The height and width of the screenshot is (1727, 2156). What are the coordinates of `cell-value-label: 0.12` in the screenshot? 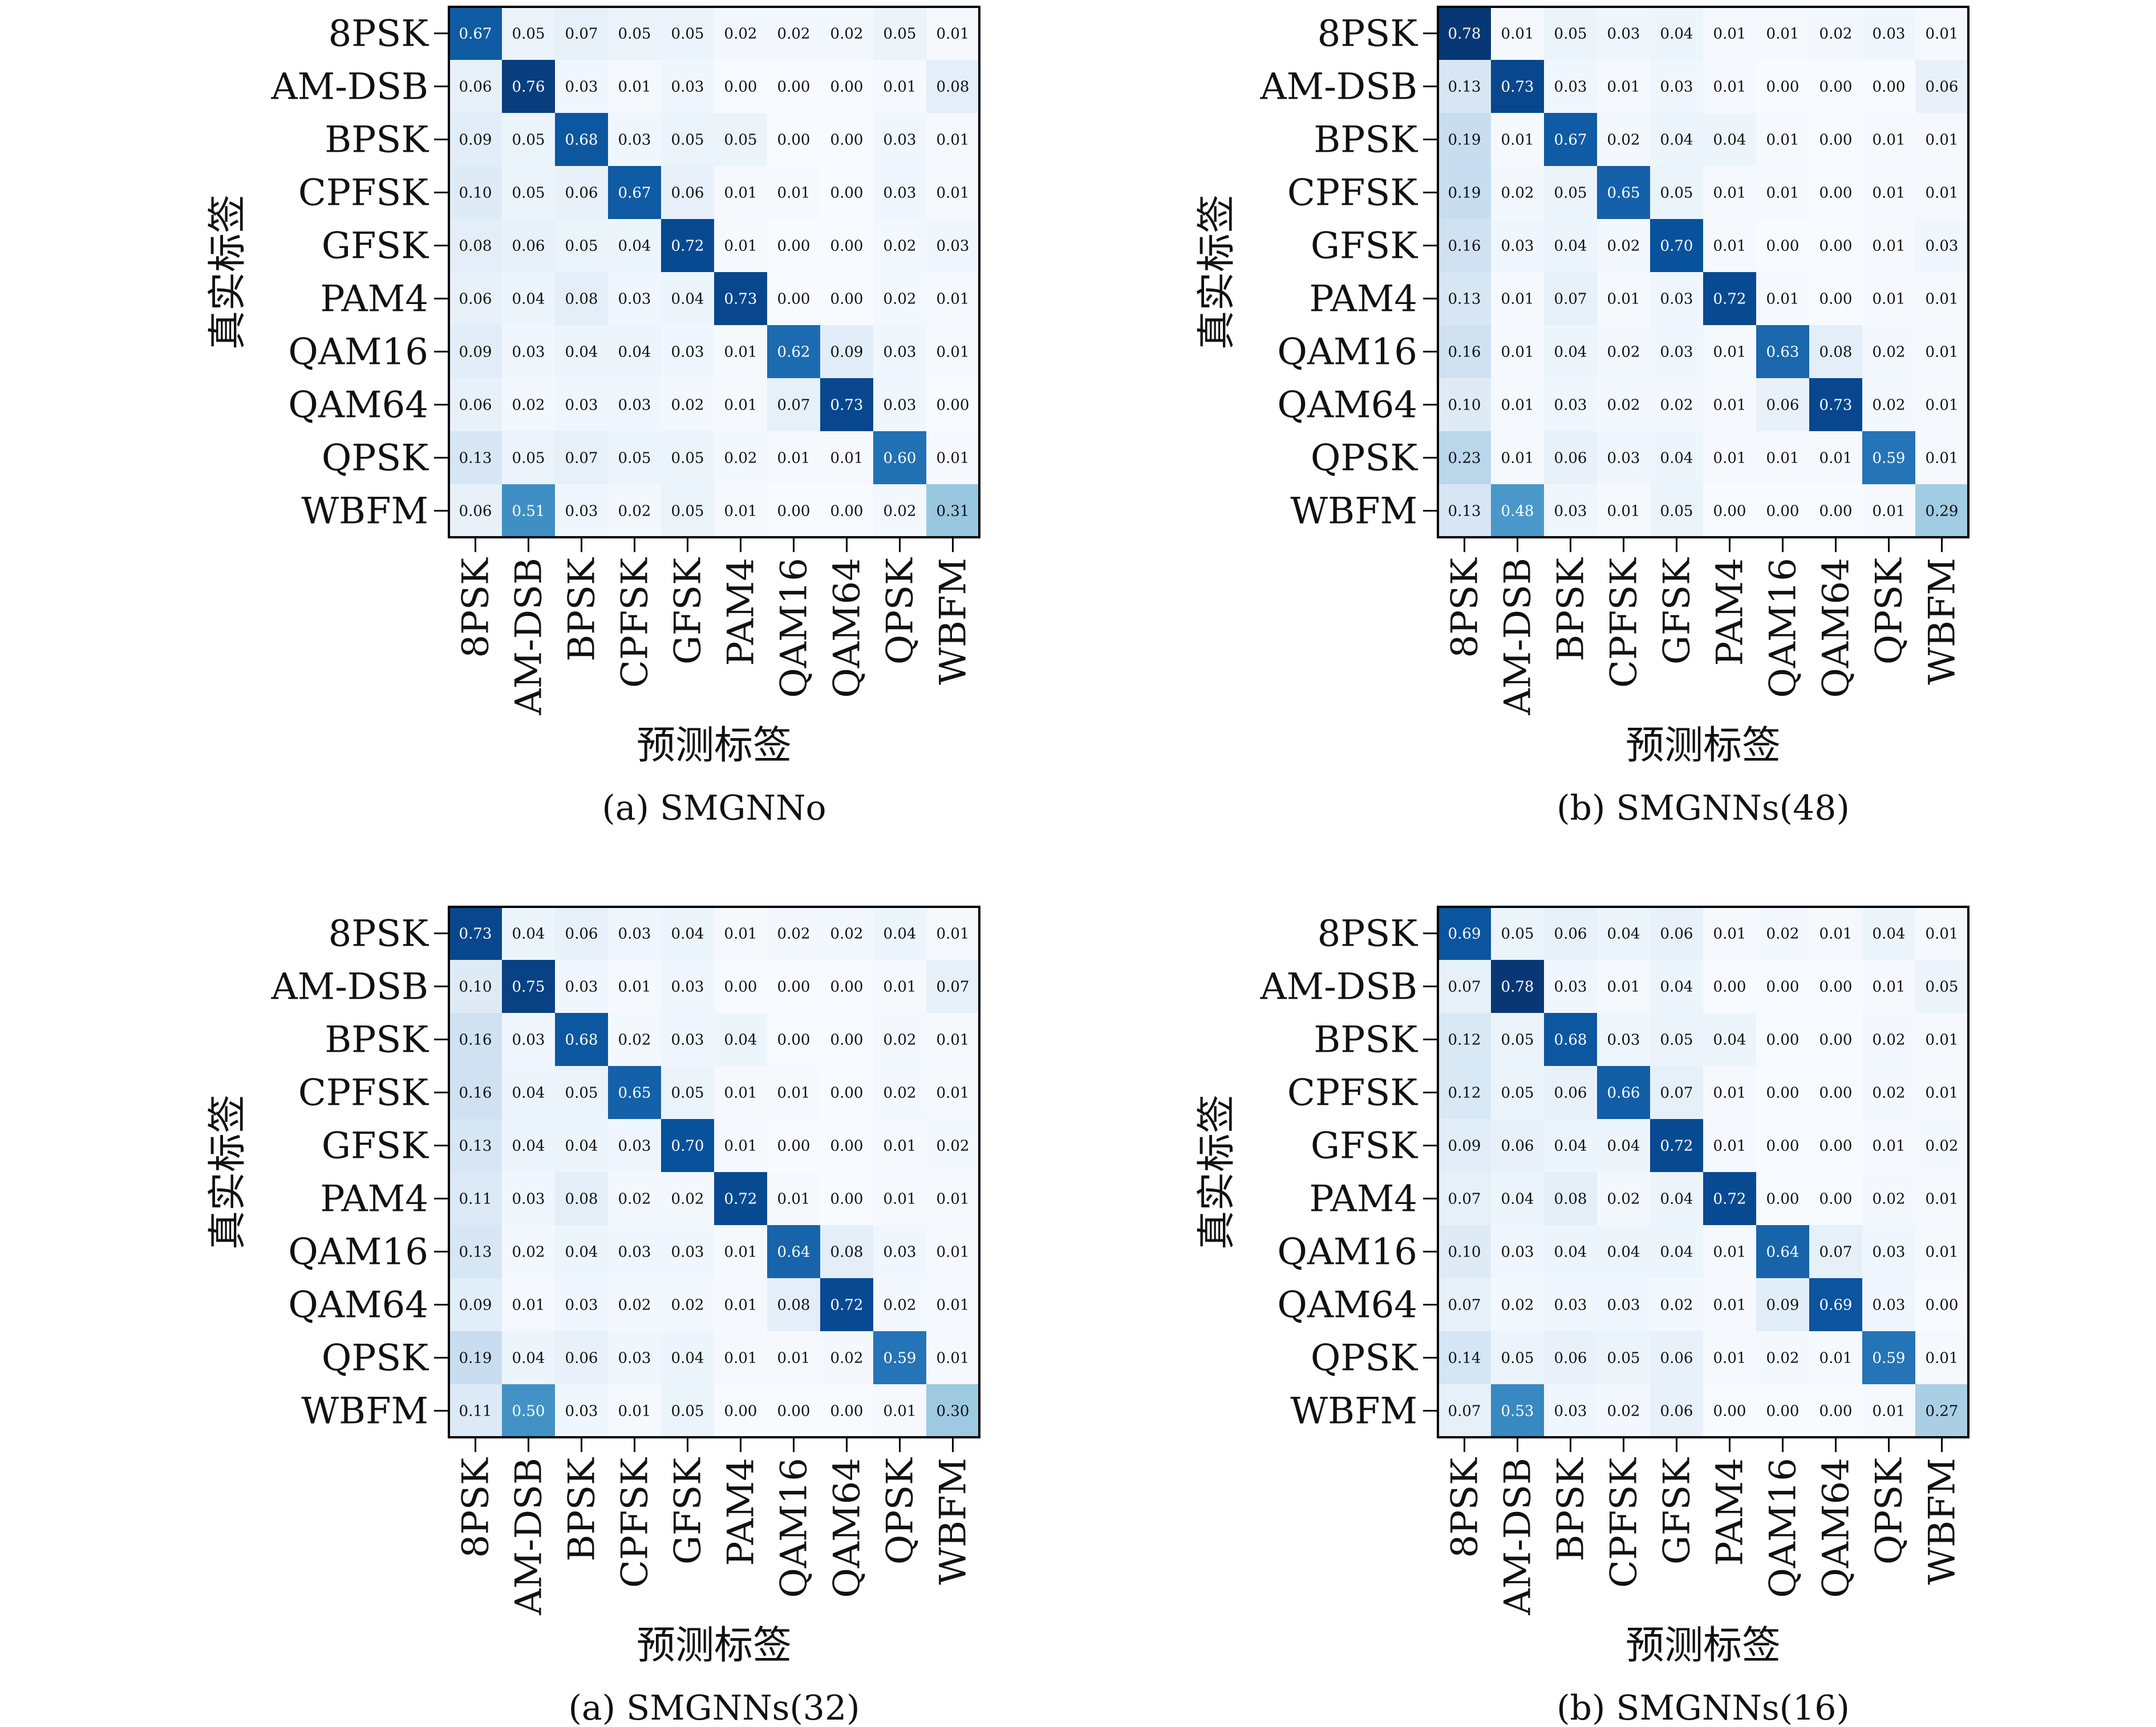 It's located at (1465, 1041).